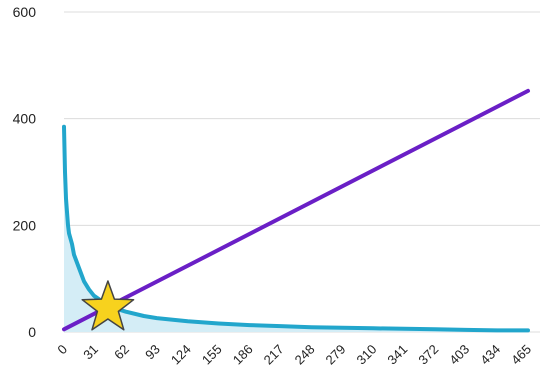 This screenshot has height=377, width=548. Describe the element at coordinates (32, 332) in the screenshot. I see `y-tick-label: 0` at that location.